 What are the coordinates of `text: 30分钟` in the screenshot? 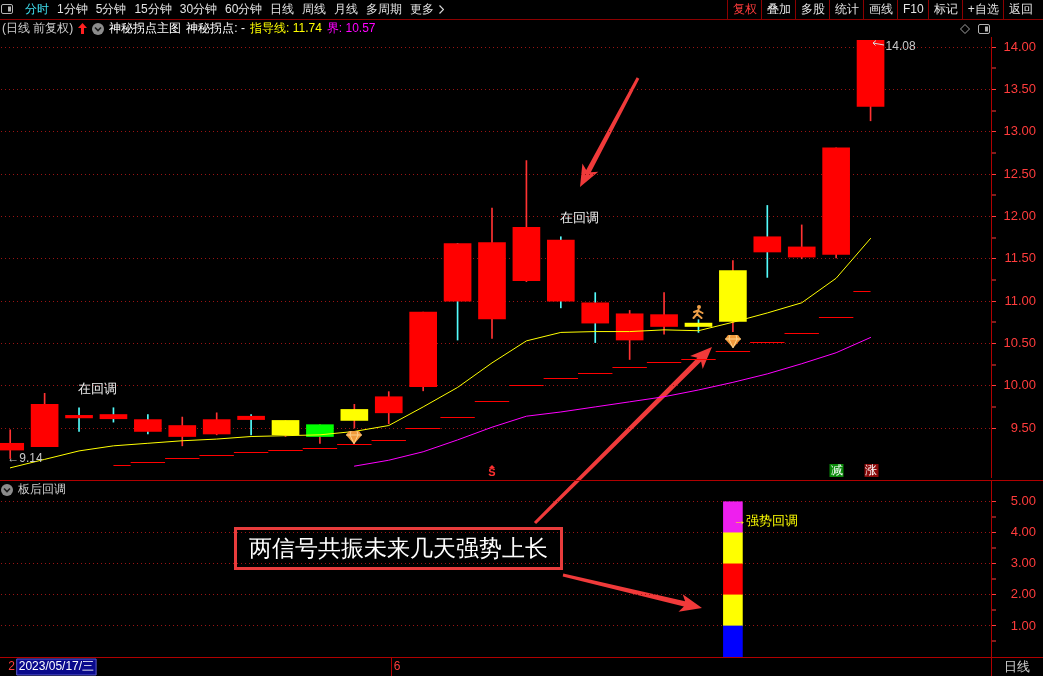 It's located at (198, 9).